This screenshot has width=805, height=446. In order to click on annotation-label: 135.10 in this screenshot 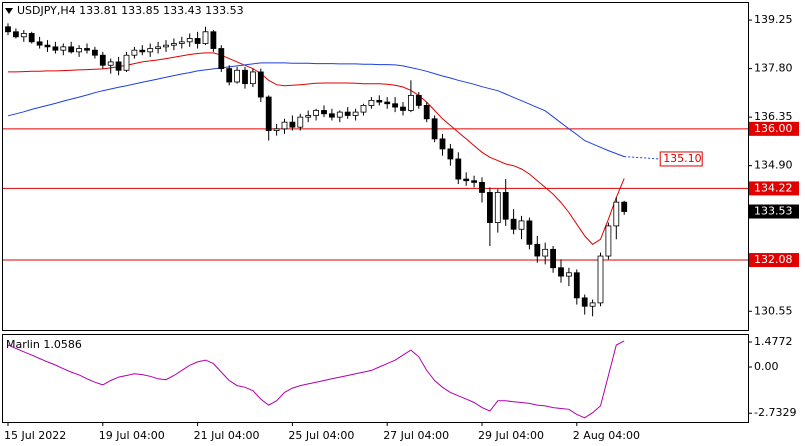, I will do `click(682, 158)`.